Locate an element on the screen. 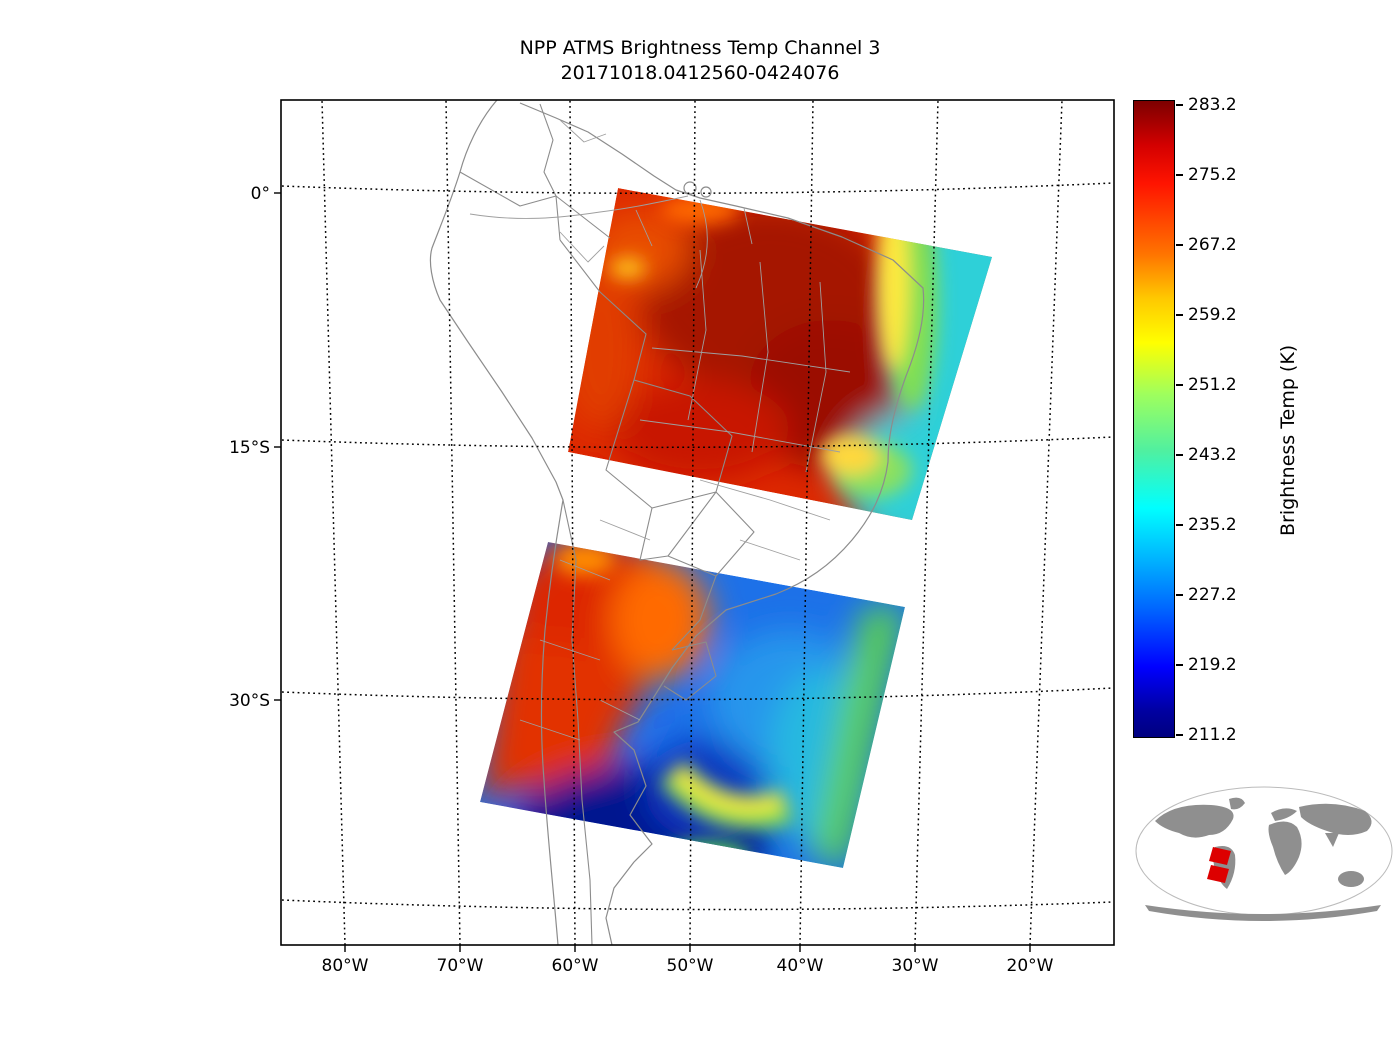 The image size is (1400, 1050). colorbar-tick-label: 251.2 is located at coordinates (1212, 385).